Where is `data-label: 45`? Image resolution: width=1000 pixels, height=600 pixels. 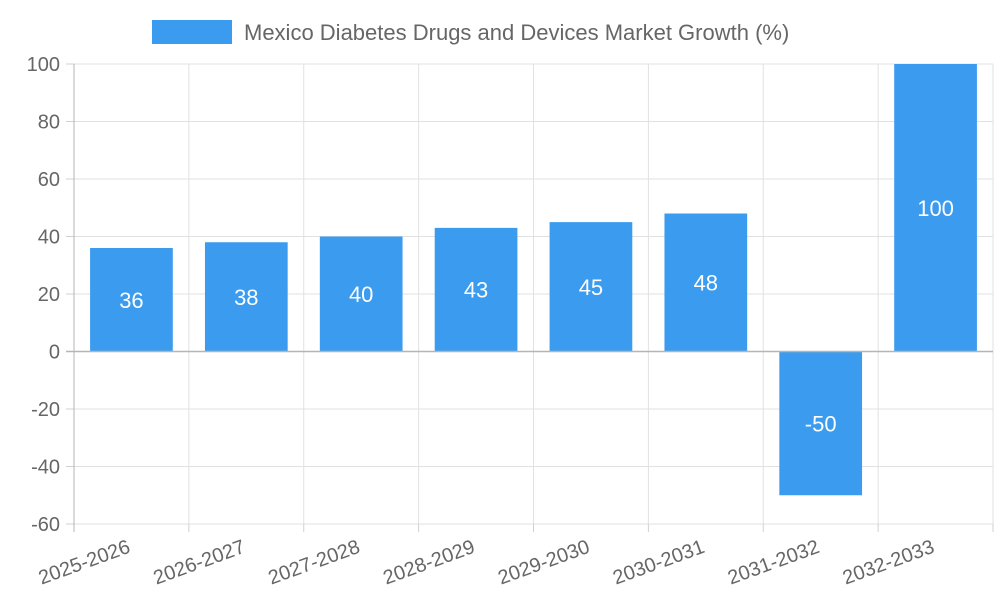 data-label: 45 is located at coordinates (591, 287).